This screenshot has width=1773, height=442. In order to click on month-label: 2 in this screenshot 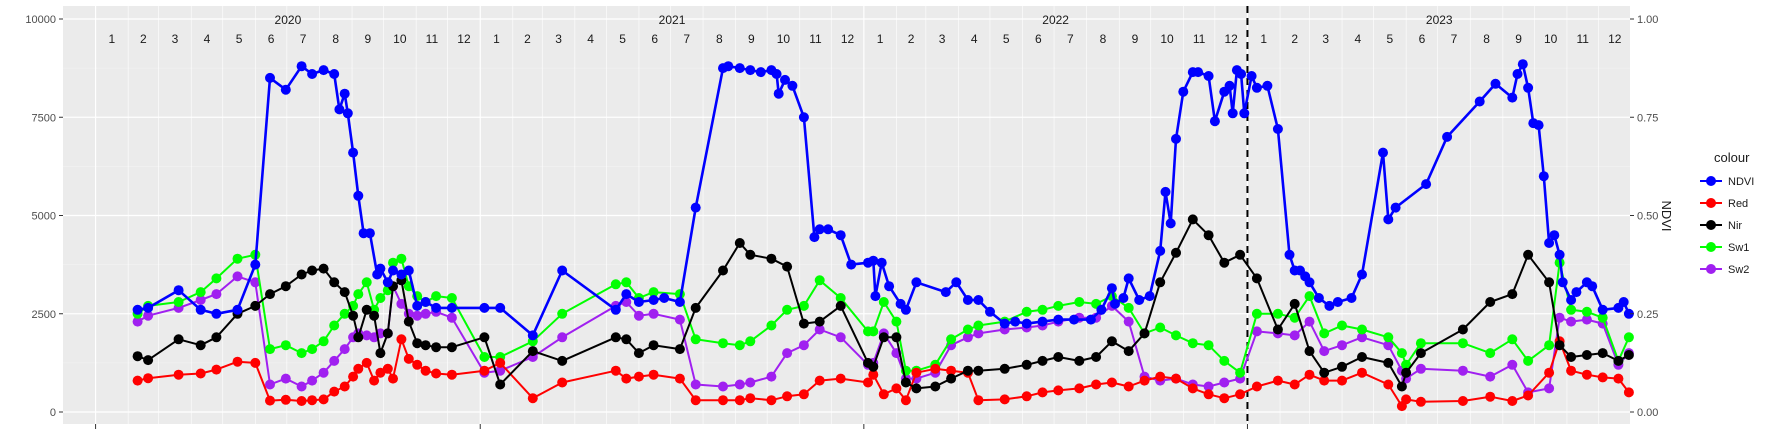, I will do `click(143, 39)`.